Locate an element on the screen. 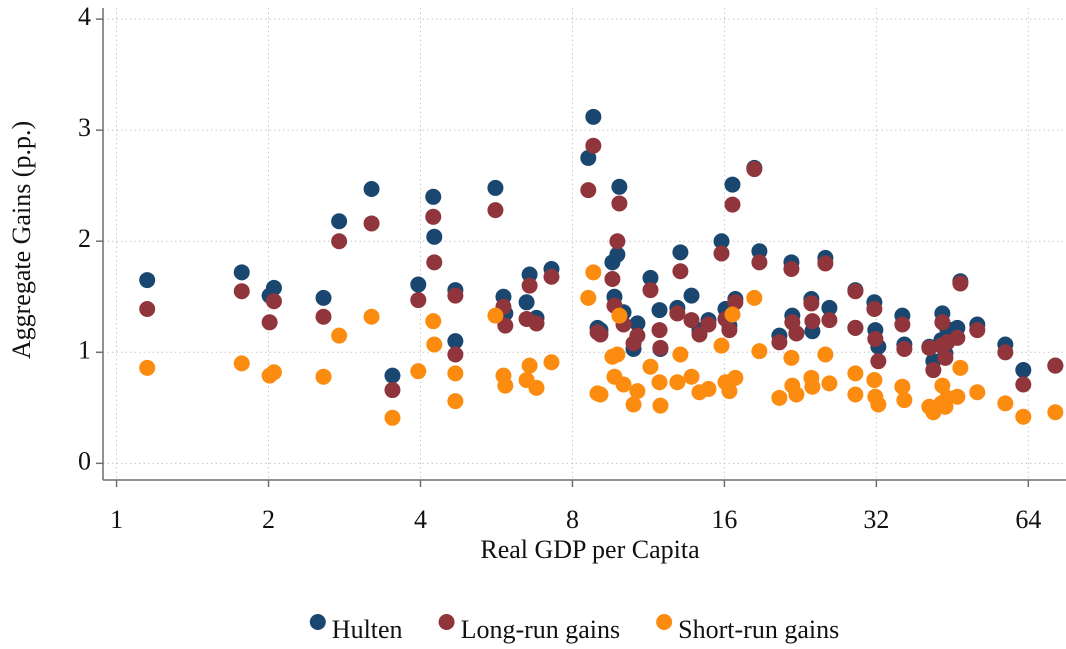 This screenshot has width=1066, height=649. legend-marker is located at coordinates (317, 622).